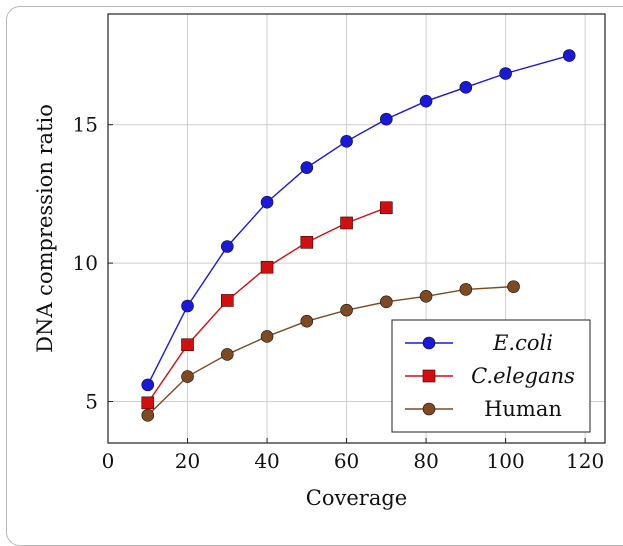  Describe the element at coordinates (523, 409) in the screenshot. I see `legend-label-2: Human` at that location.